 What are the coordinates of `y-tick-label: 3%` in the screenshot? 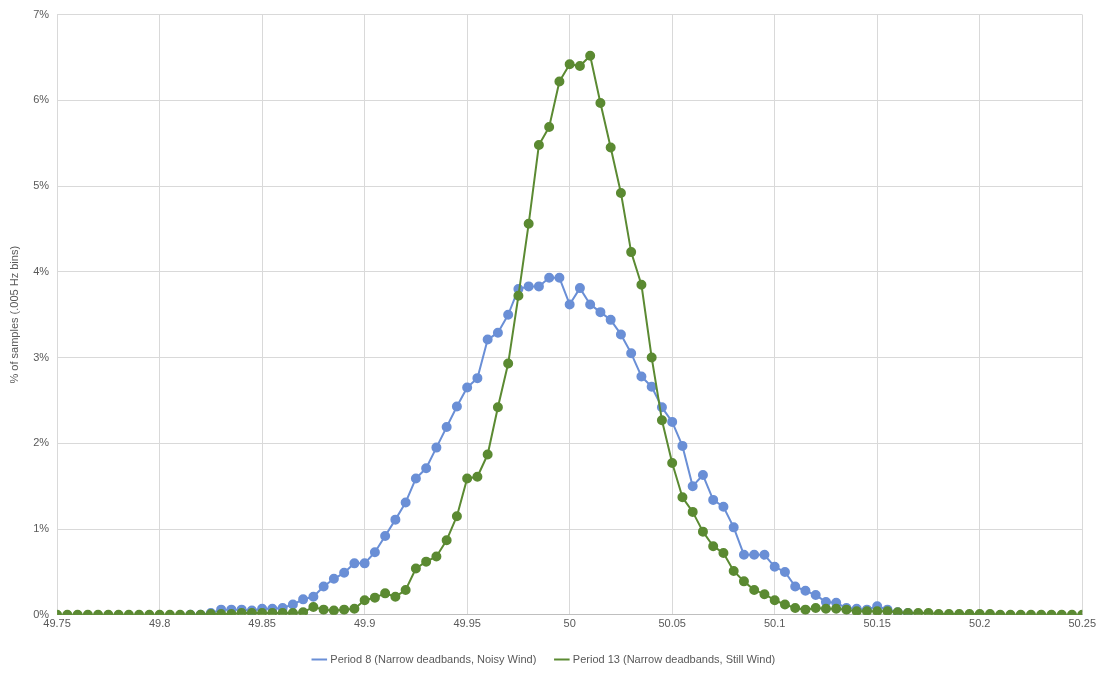 It's located at (41, 356).